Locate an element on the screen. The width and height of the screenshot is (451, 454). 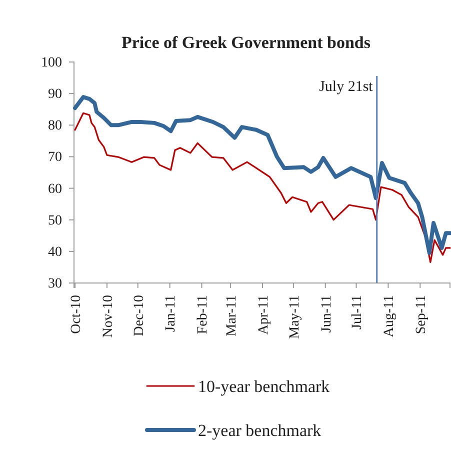
x-tick-label: Apr-11 is located at coordinates (264, 315).